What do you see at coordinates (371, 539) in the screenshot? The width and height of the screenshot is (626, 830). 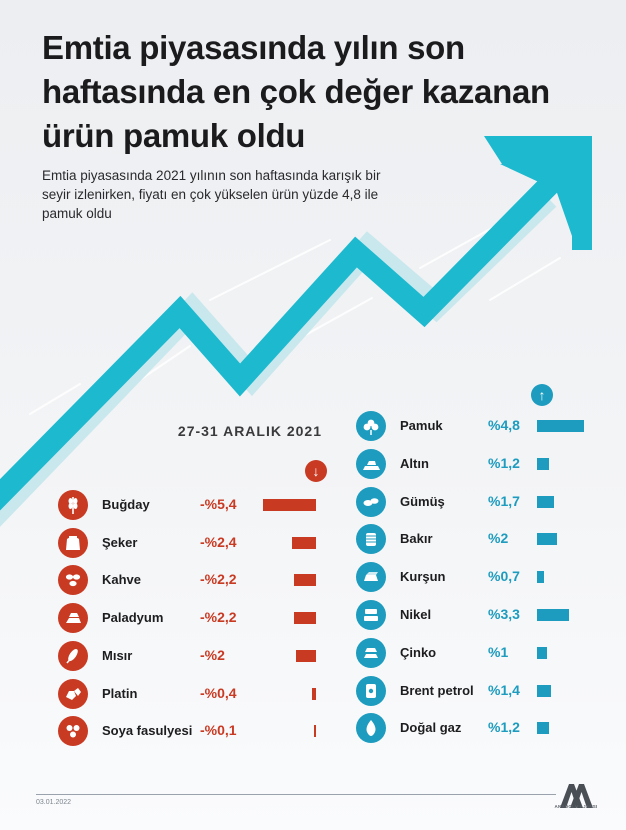 I see `copper-coil-icon` at bounding box center [371, 539].